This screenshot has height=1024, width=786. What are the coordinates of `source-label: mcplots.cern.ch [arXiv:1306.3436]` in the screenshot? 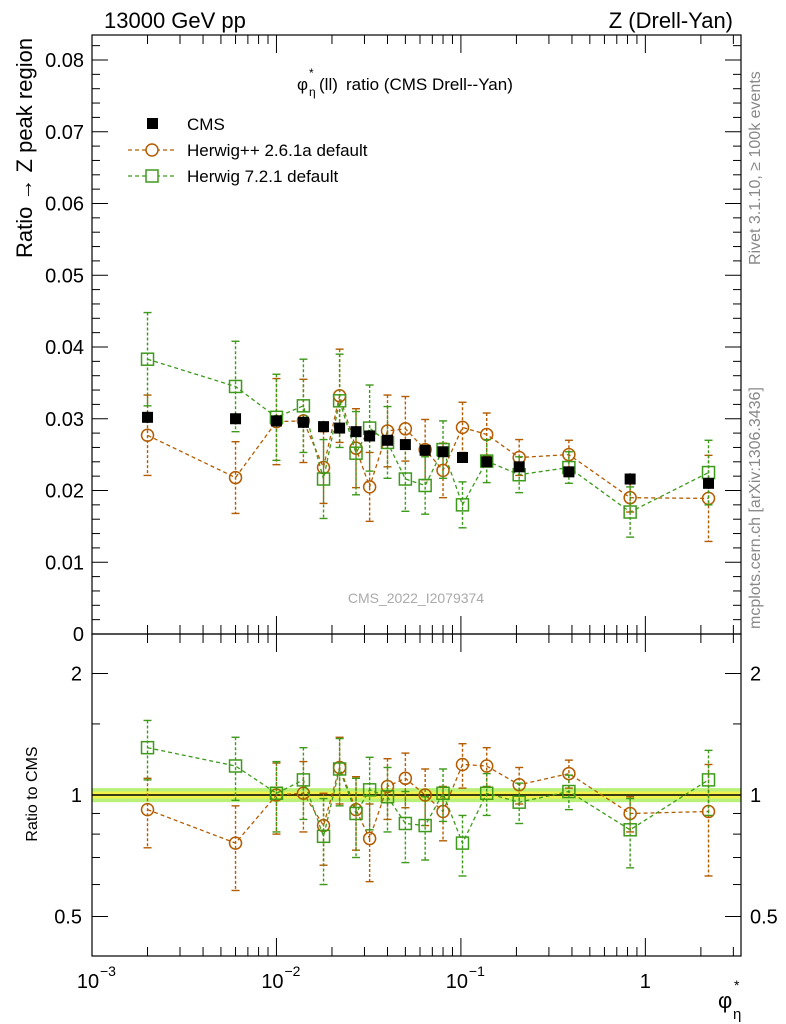 It's located at (755, 508).